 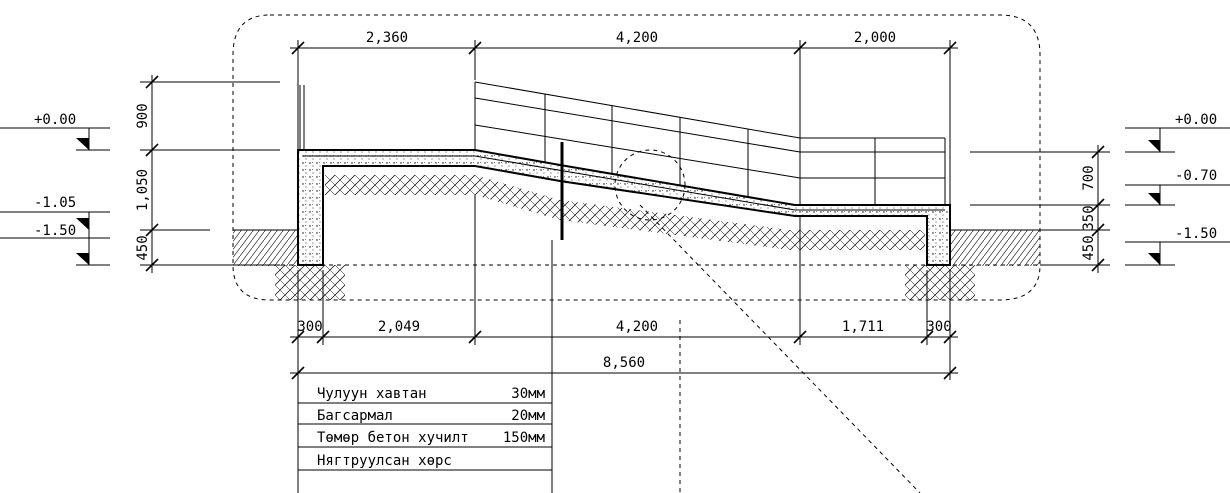 I want to click on level-left-2: -1.05, so click(x=55, y=203).